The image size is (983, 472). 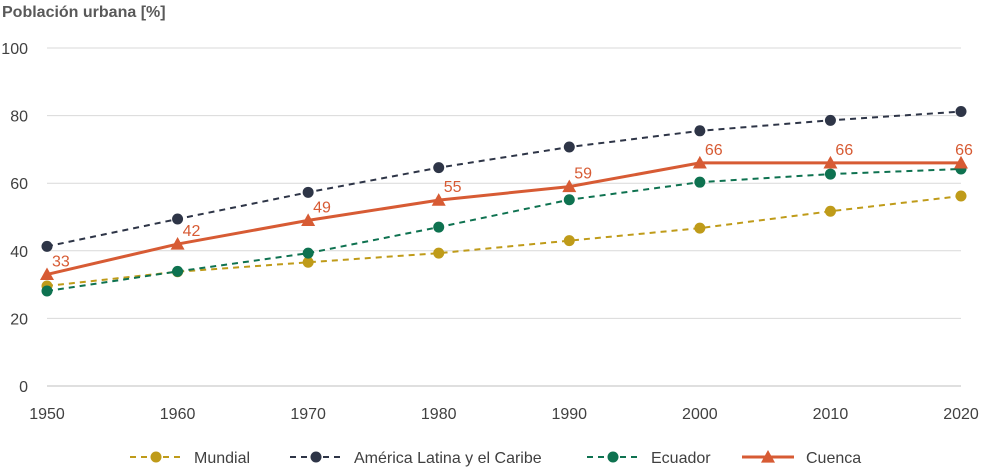 What do you see at coordinates (178, 414) in the screenshot?
I see `x-tick-label: 1960` at bounding box center [178, 414].